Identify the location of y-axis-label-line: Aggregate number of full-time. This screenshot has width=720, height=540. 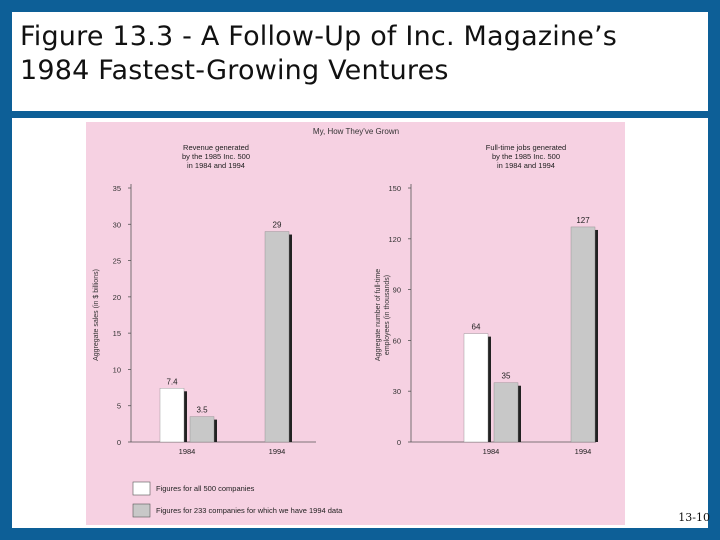
(378, 315).